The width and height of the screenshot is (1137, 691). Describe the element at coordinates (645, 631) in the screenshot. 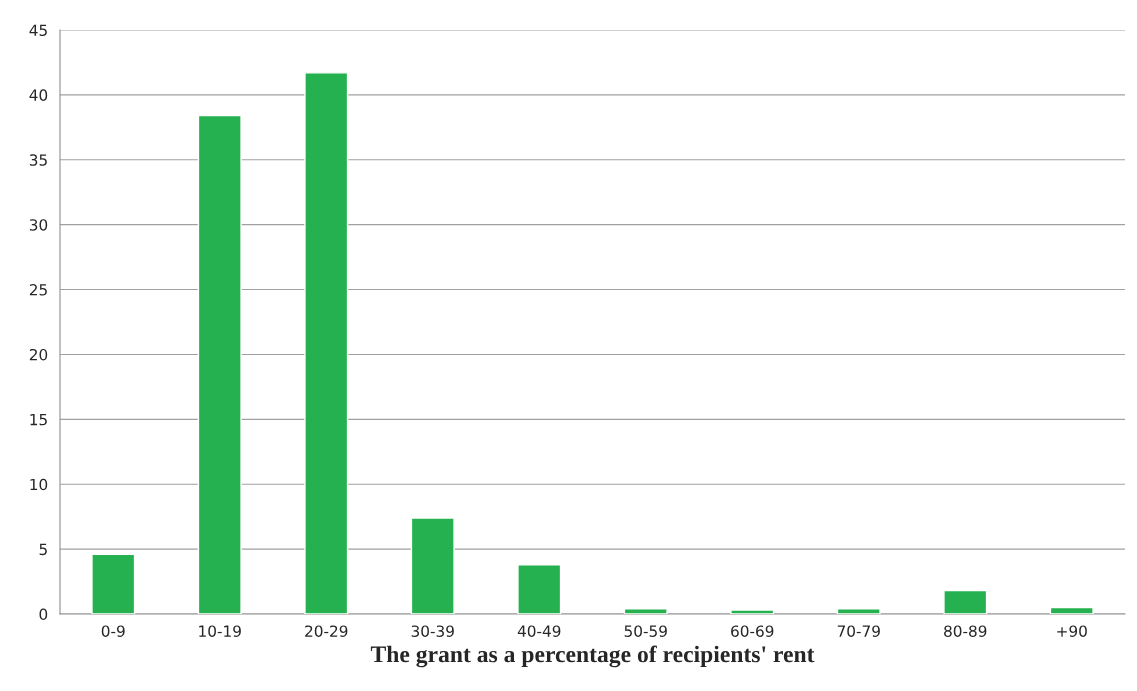

I see `x-tick-label: 50-59` at that location.